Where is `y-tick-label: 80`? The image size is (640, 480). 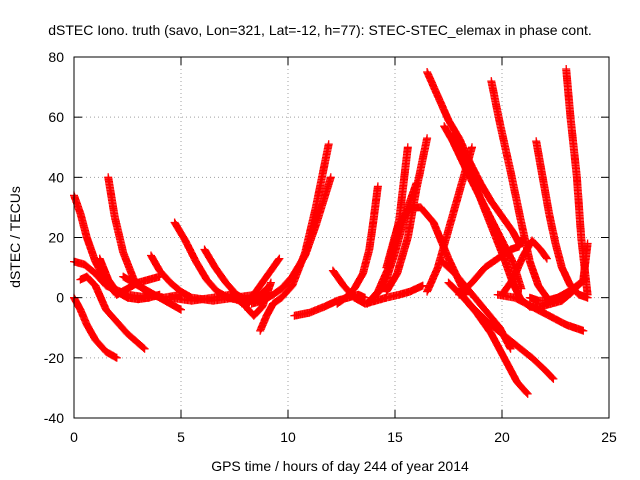
y-tick-label: 80 is located at coordinates (56, 57).